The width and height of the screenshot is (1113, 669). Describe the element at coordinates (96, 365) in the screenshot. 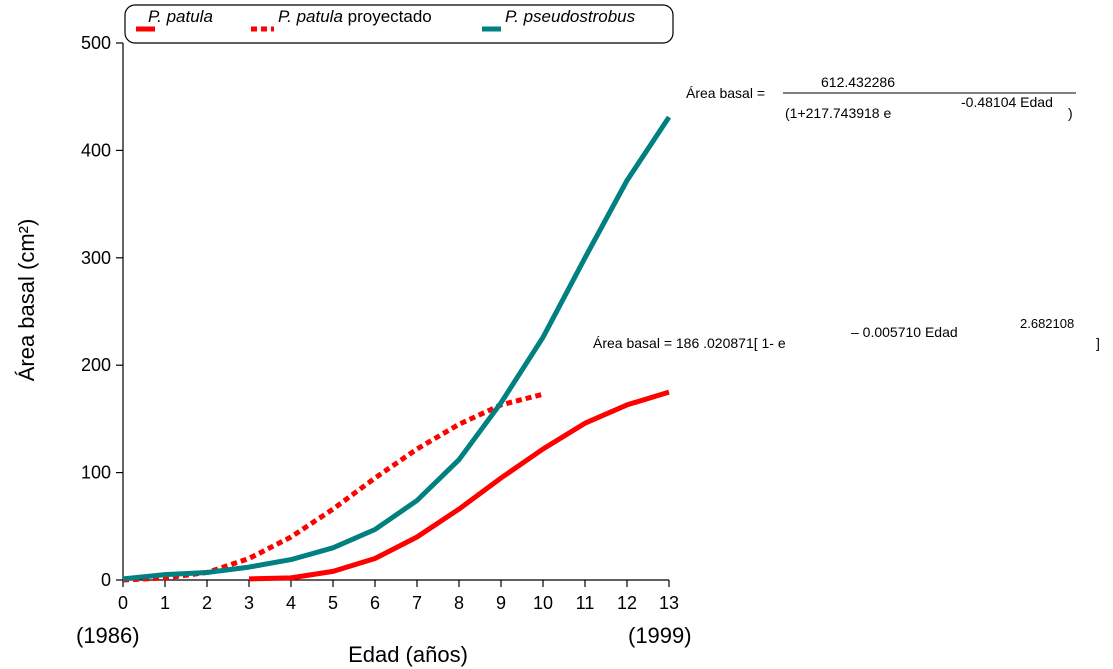

I see `y-tick-label: 200` at that location.